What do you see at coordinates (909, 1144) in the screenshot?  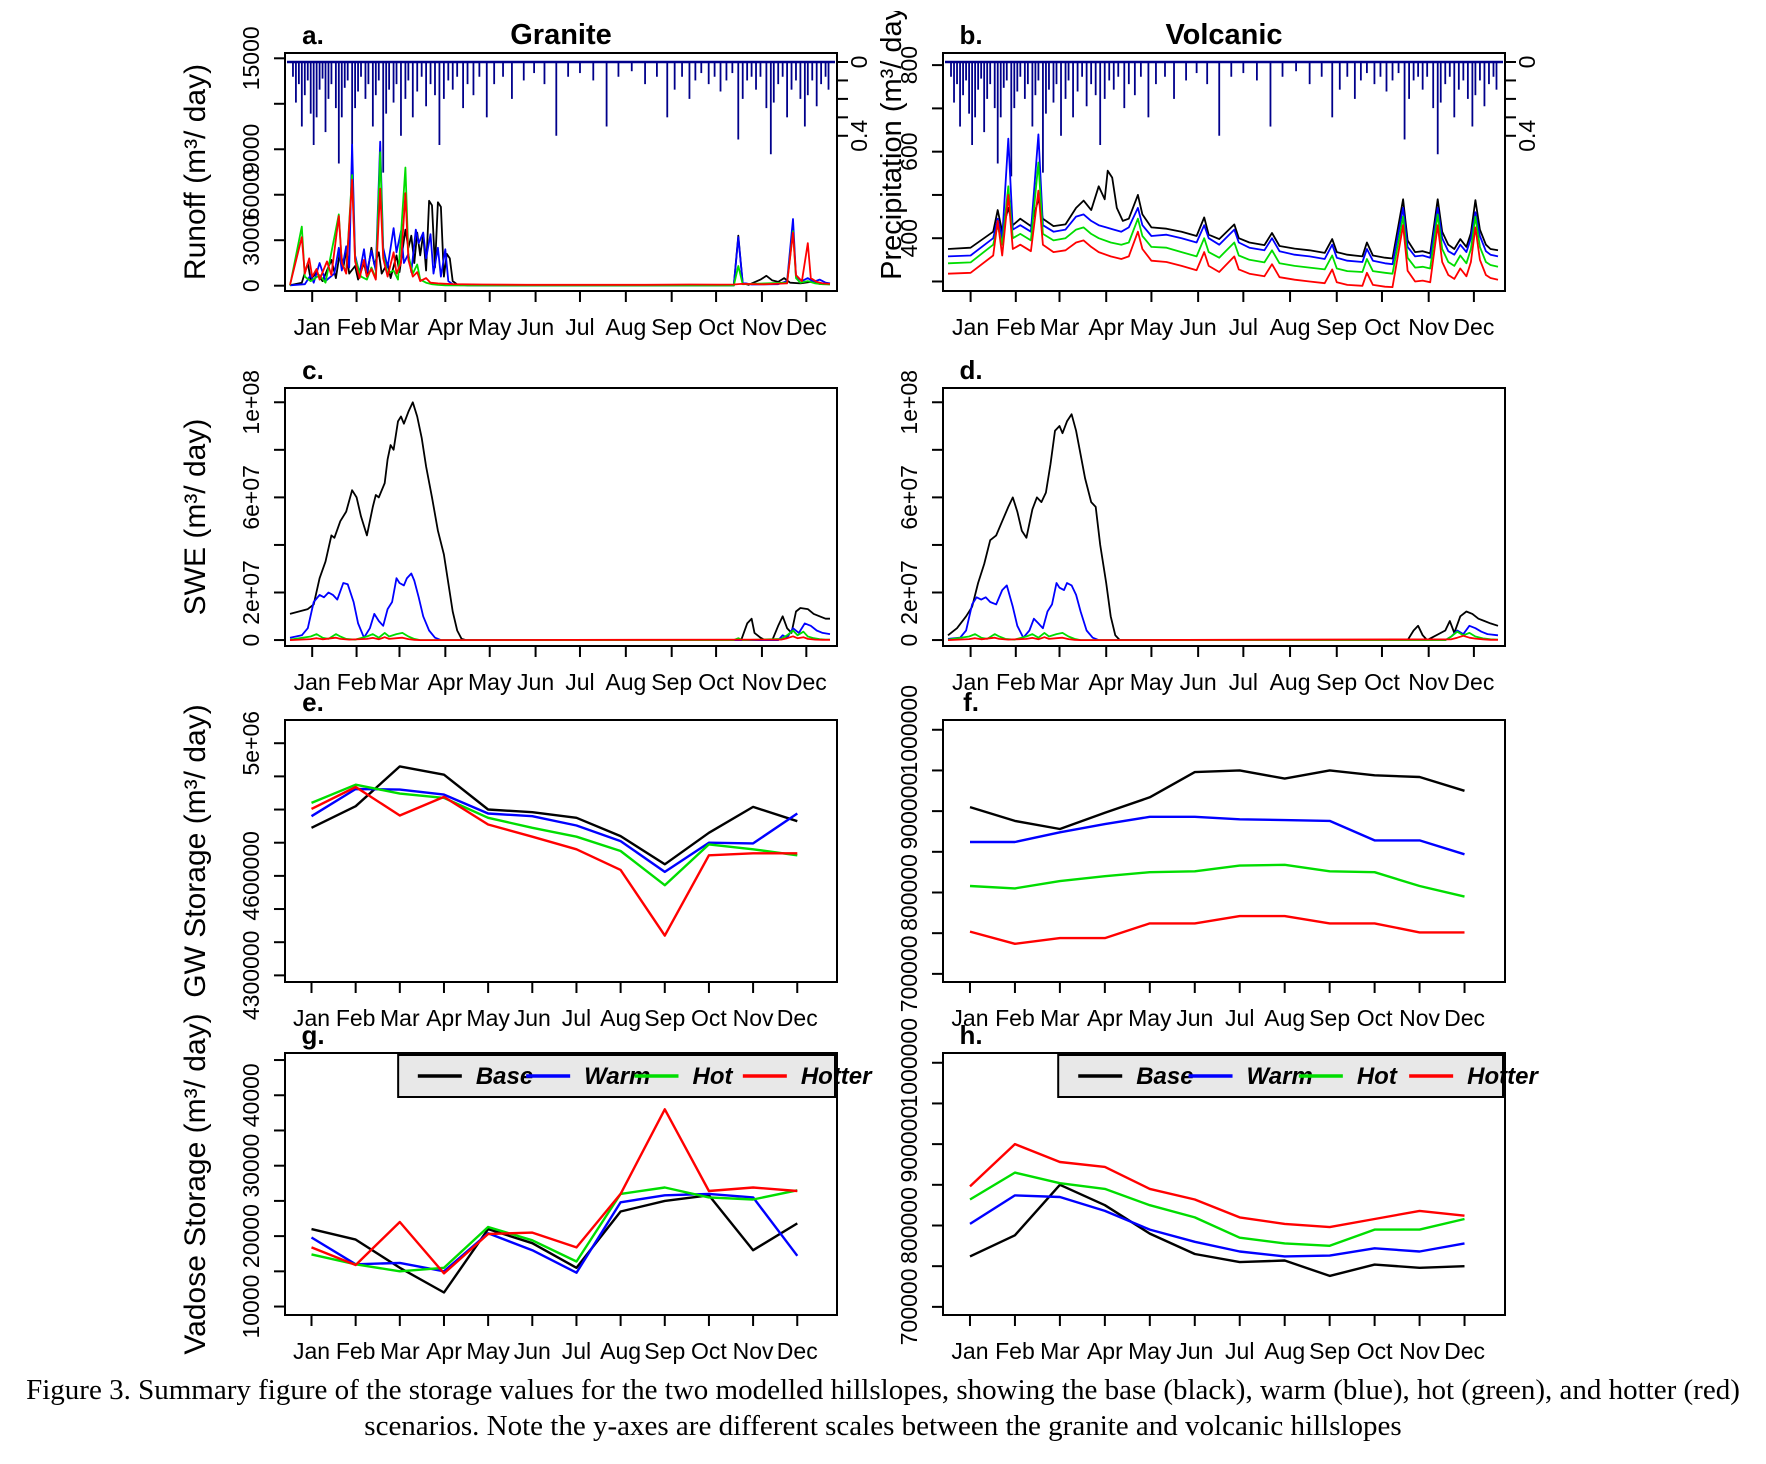 I see `y-tick-label: 900000` at bounding box center [909, 1144].